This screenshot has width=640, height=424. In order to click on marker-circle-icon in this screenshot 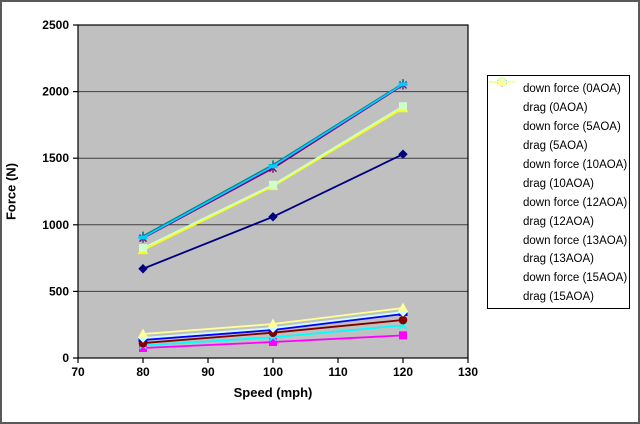, I will do `click(403, 320)`.